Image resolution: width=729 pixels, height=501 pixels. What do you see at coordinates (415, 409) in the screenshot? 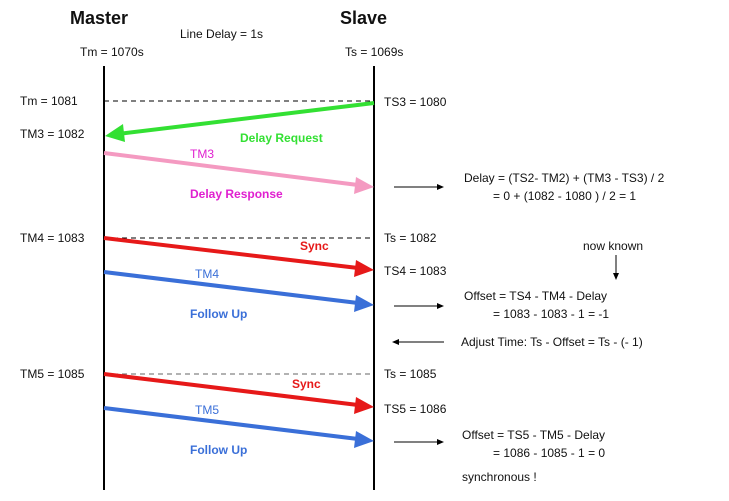
I see `label-ts5: TS5 = 1086` at bounding box center [415, 409].